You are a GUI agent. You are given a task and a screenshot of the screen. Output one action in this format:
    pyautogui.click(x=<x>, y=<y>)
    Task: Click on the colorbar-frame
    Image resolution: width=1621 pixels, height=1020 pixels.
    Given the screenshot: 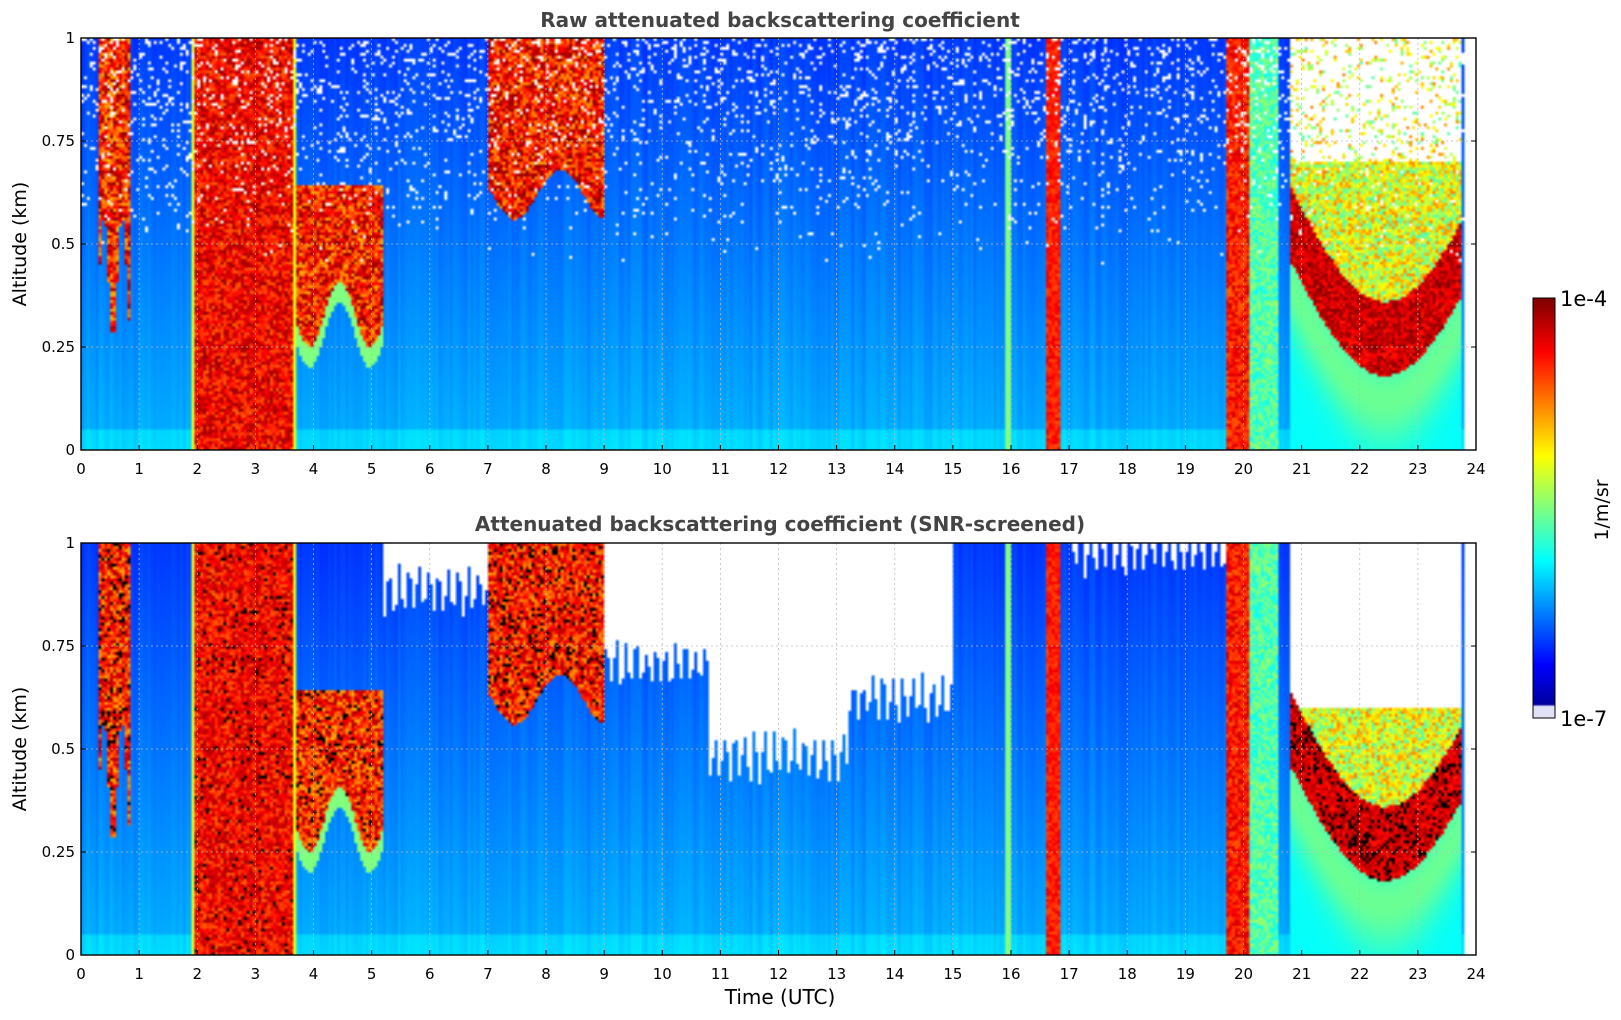 What is the action you would take?
    pyautogui.click(x=1544, y=508)
    